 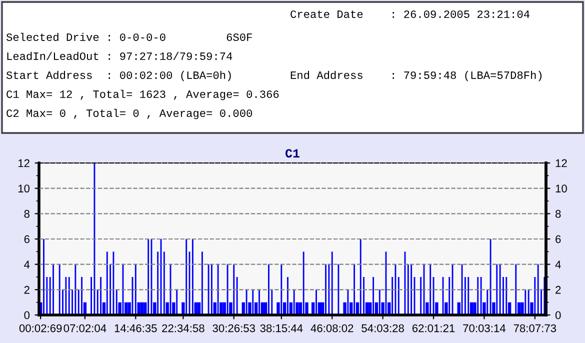 I want to click on text: Create Date : 26.09.2005 23:21:04, so click(x=410, y=14).